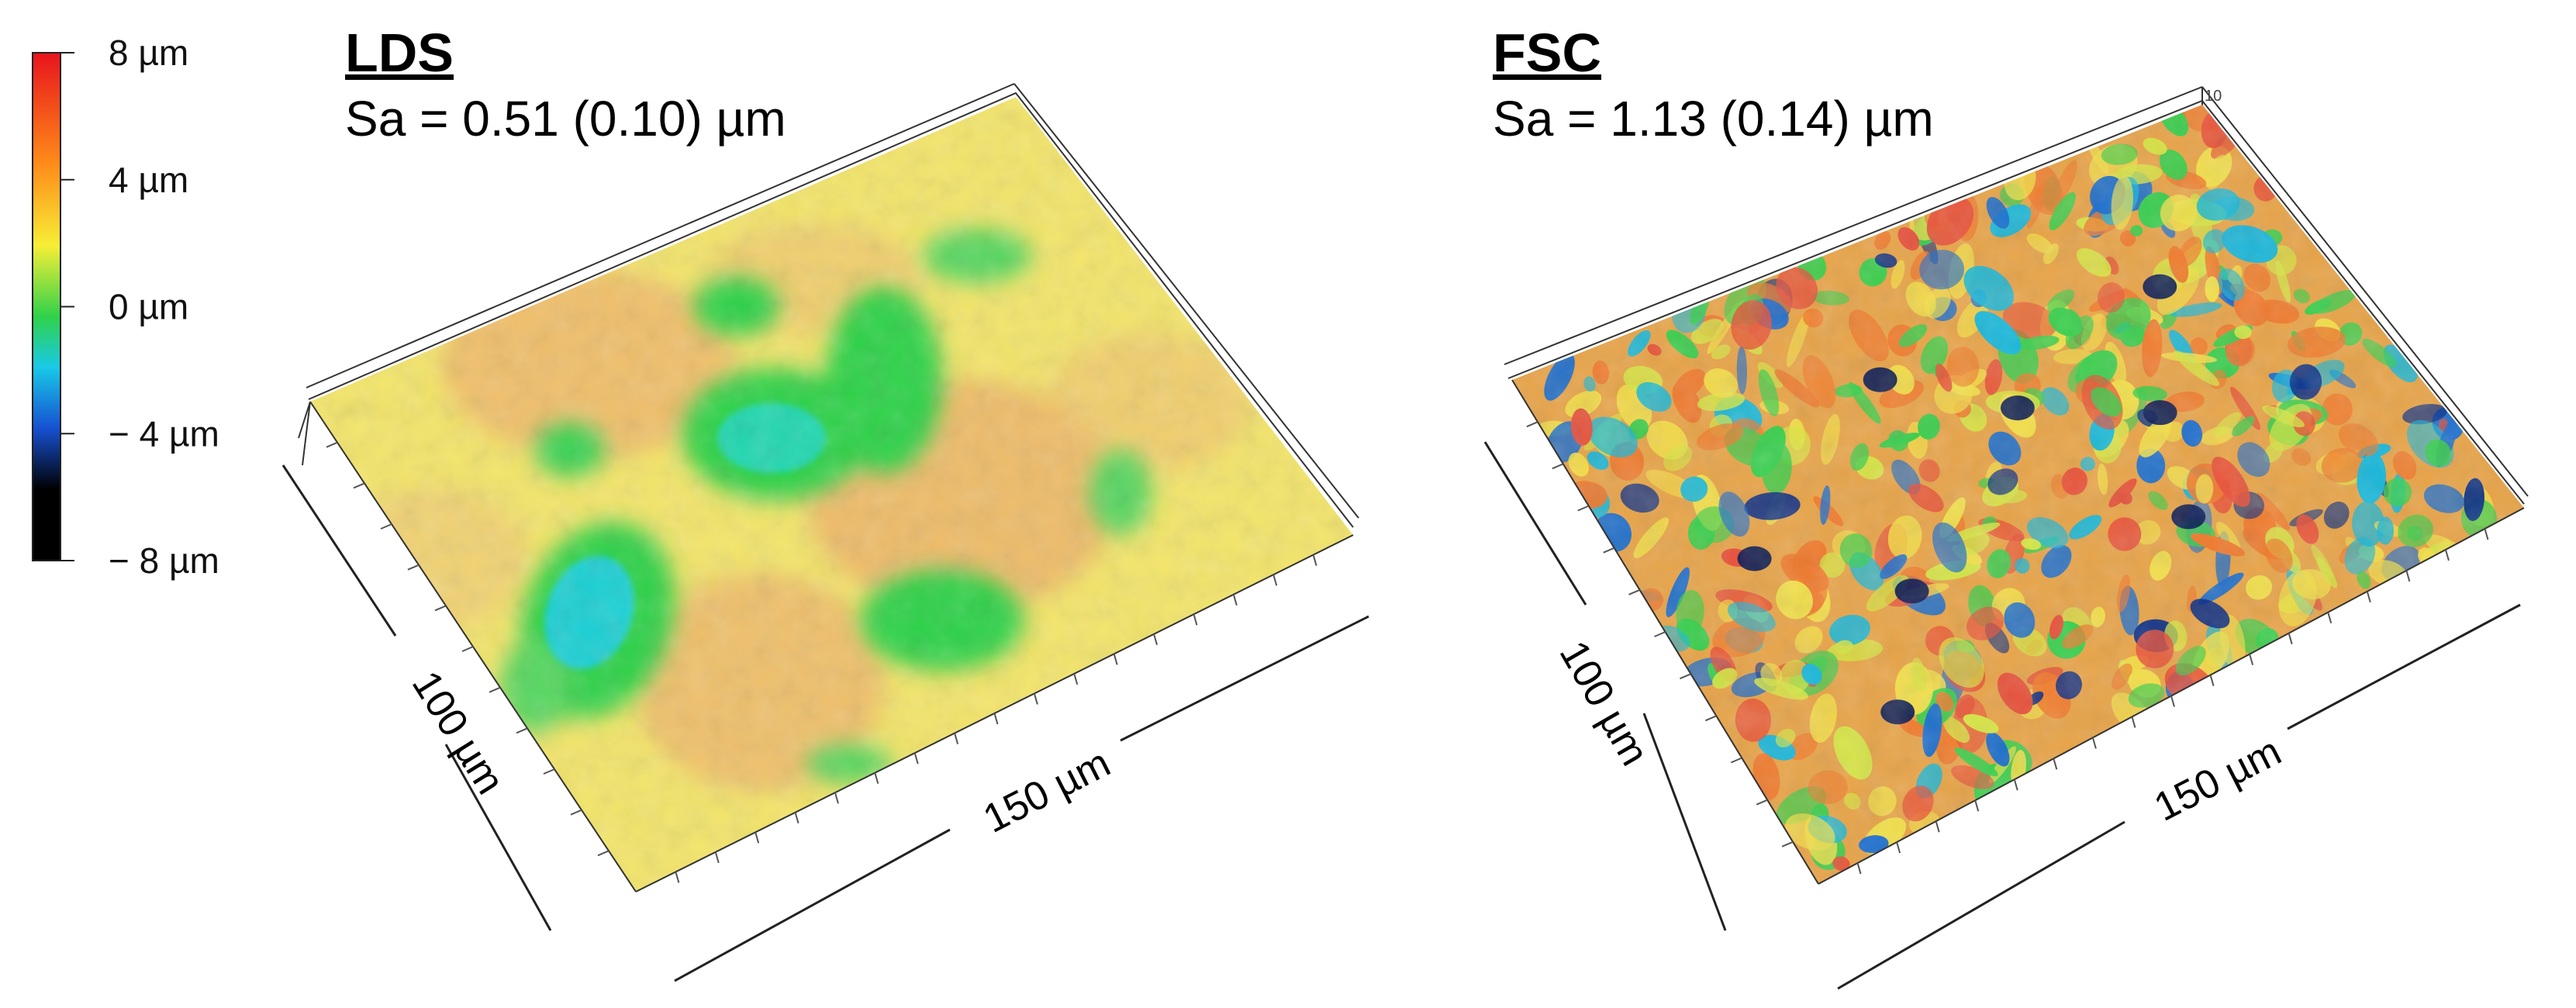 The image size is (2576, 1008). I want to click on lds-depth-label: 100 µm, so click(458, 733).